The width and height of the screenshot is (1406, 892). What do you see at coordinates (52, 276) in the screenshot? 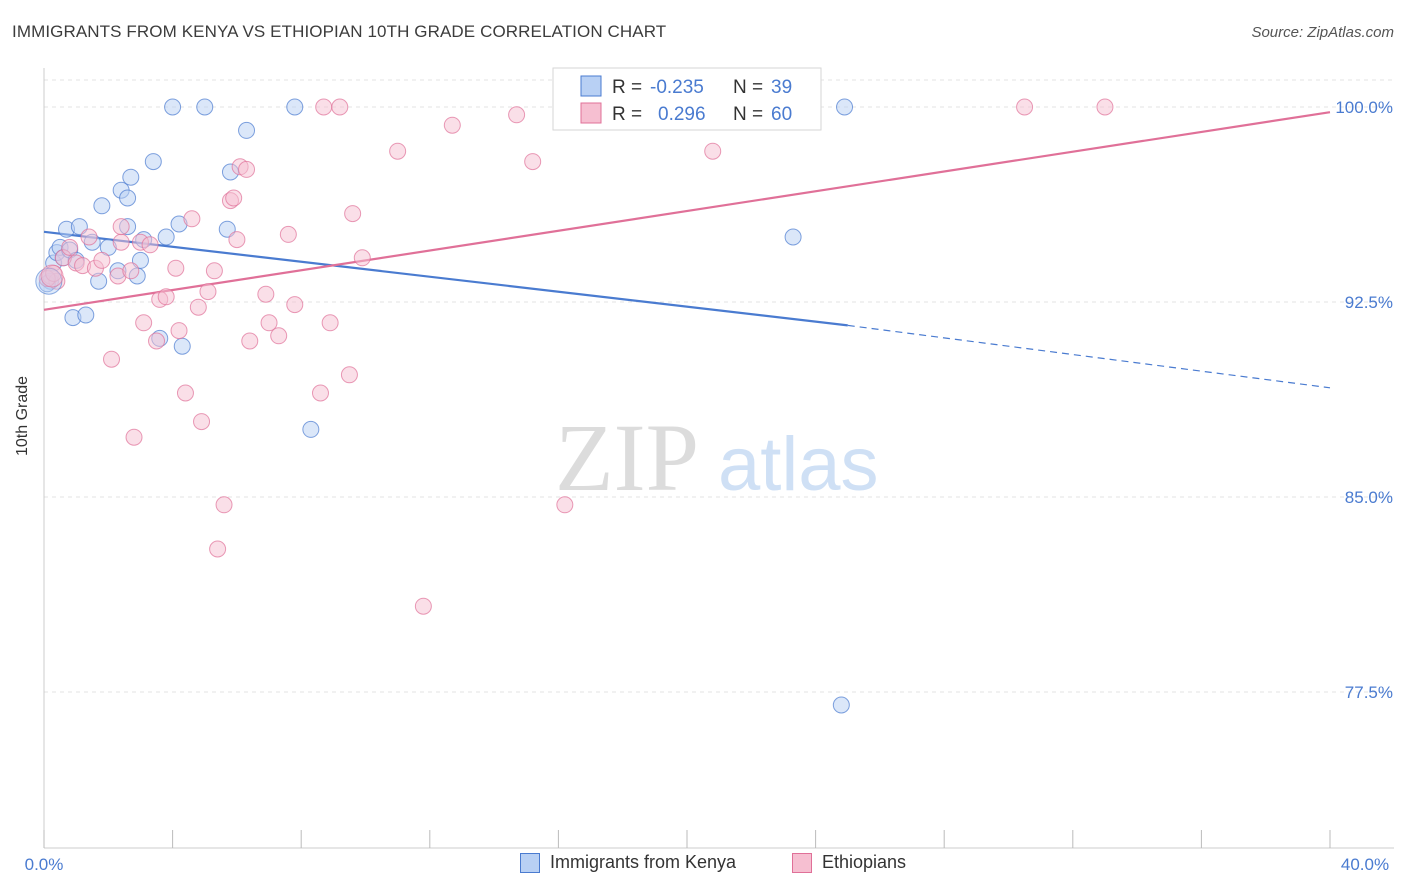
I see `ethiopia-cluster-point` at bounding box center [52, 276].